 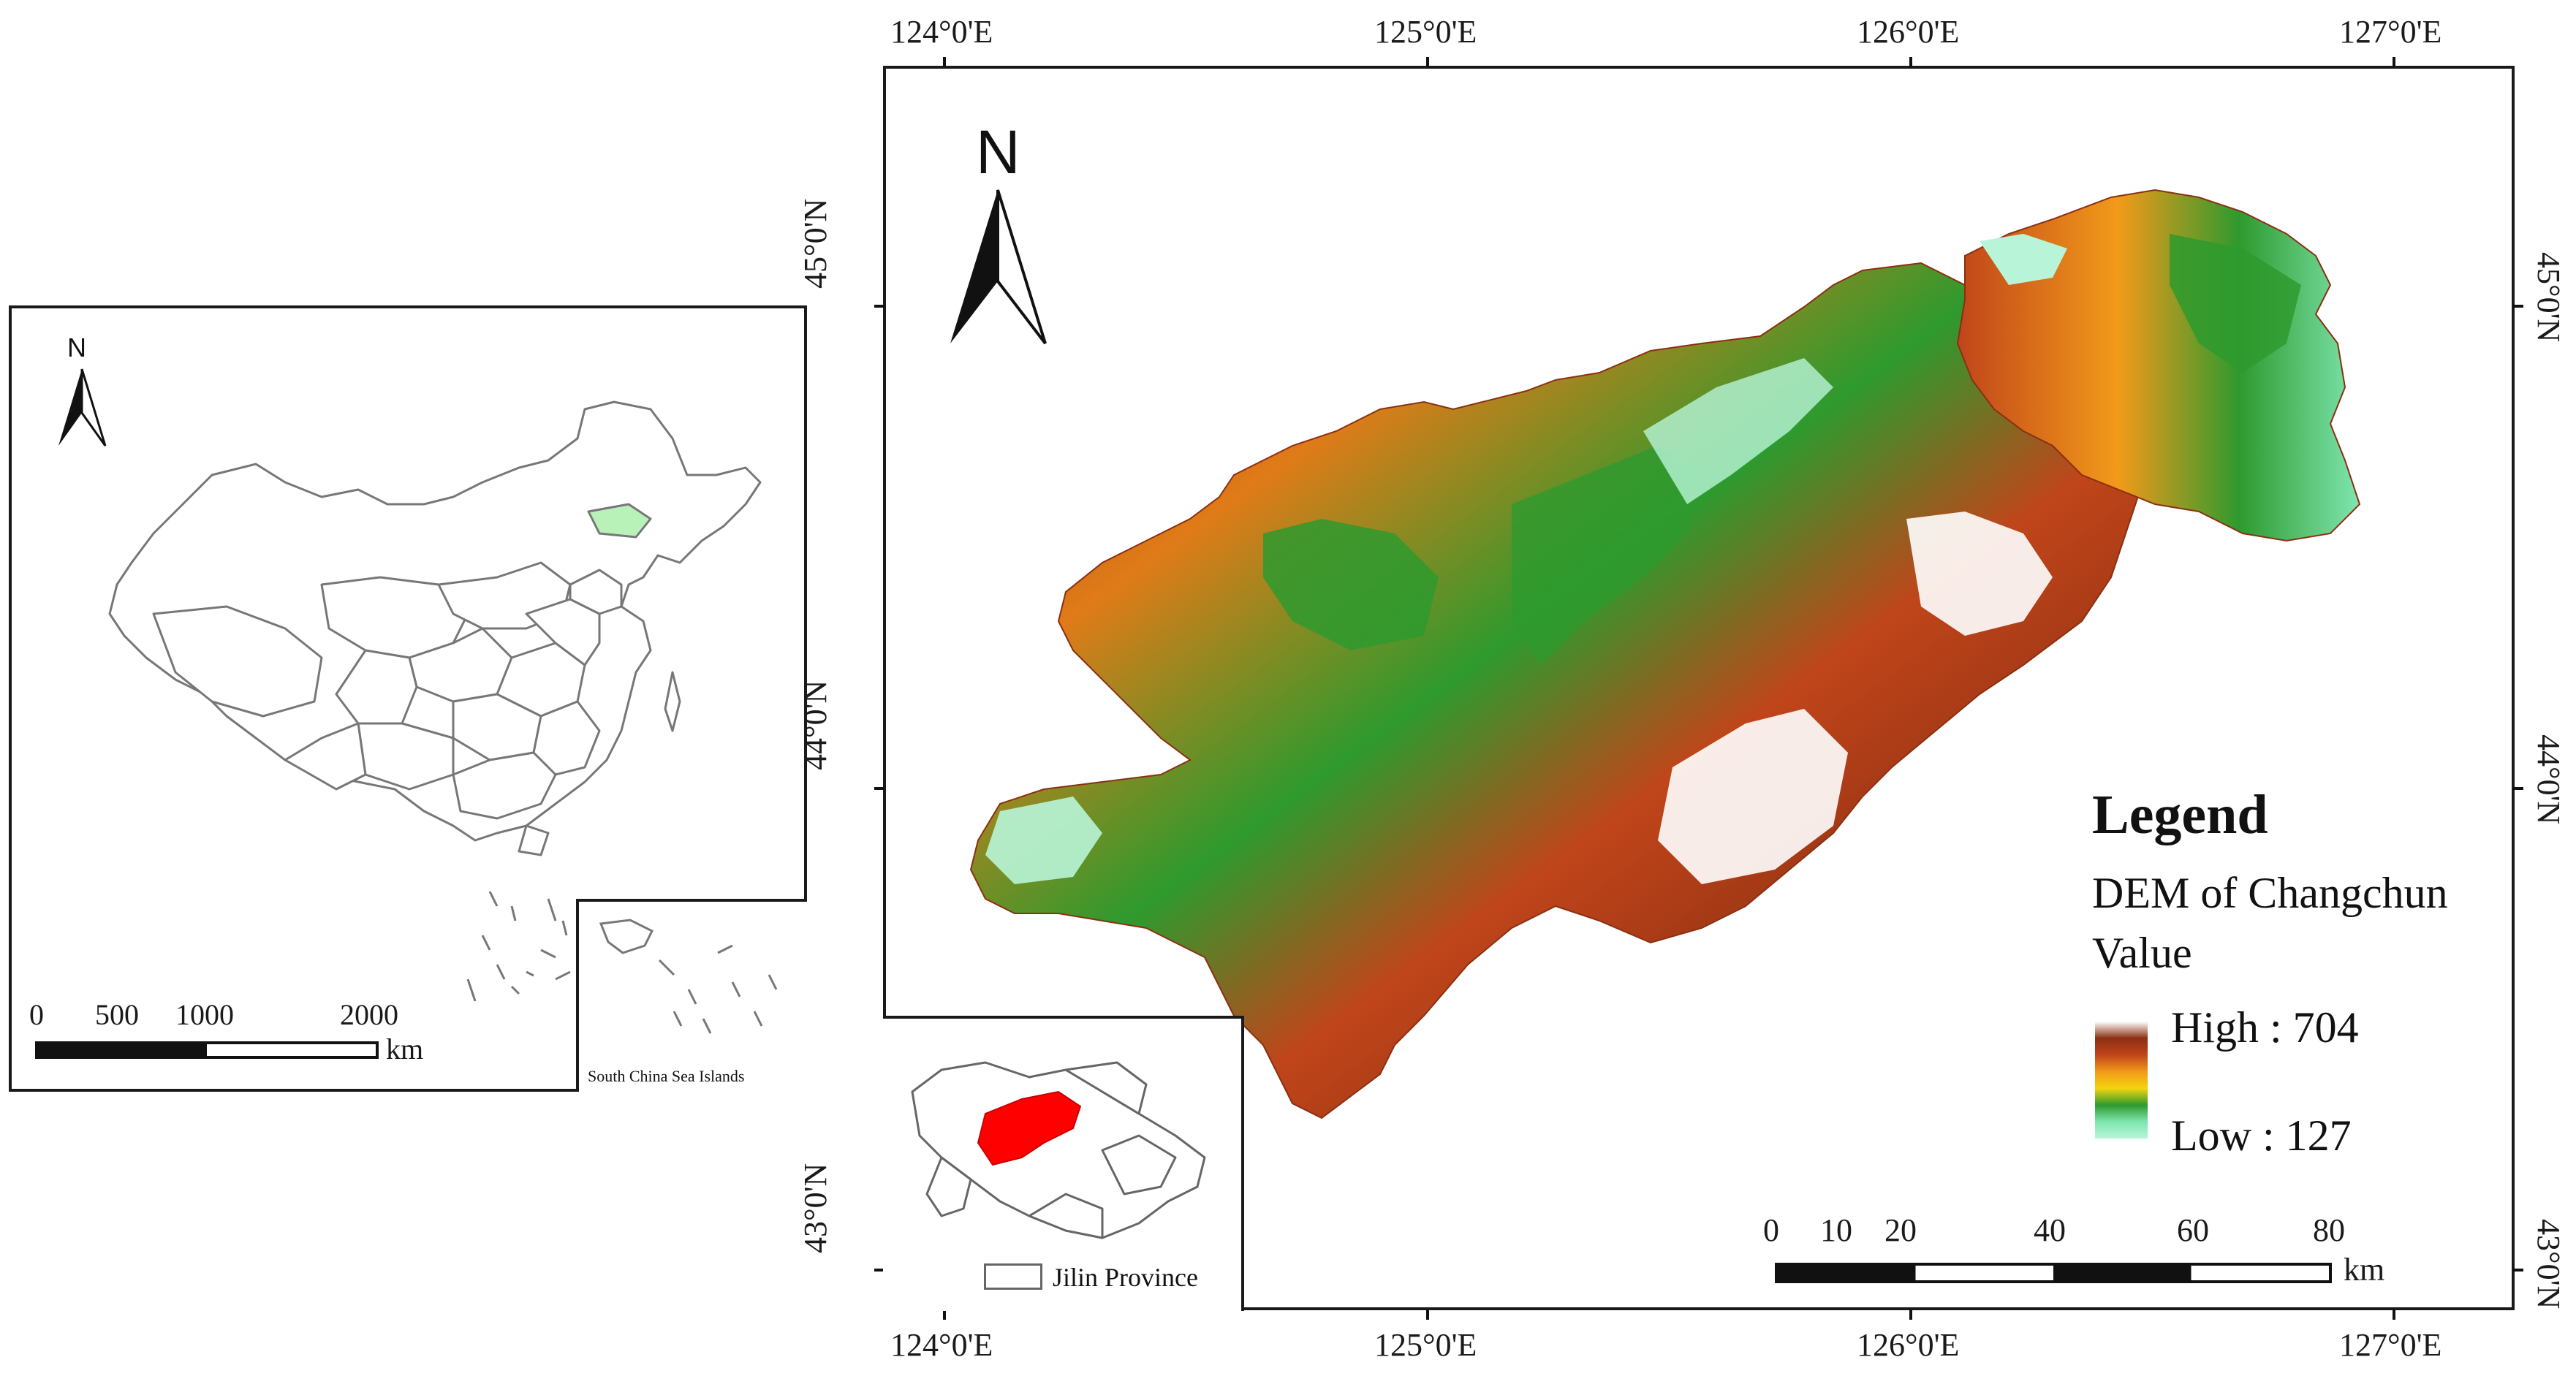 What do you see at coordinates (2053, 1273) in the screenshot?
I see `main-scale-bar-graphic` at bounding box center [2053, 1273].